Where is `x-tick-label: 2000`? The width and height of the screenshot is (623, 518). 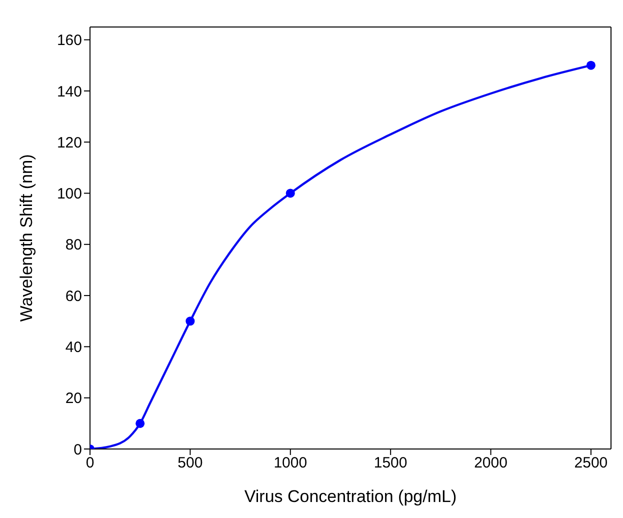
x-tick-label: 2000 is located at coordinates (491, 463).